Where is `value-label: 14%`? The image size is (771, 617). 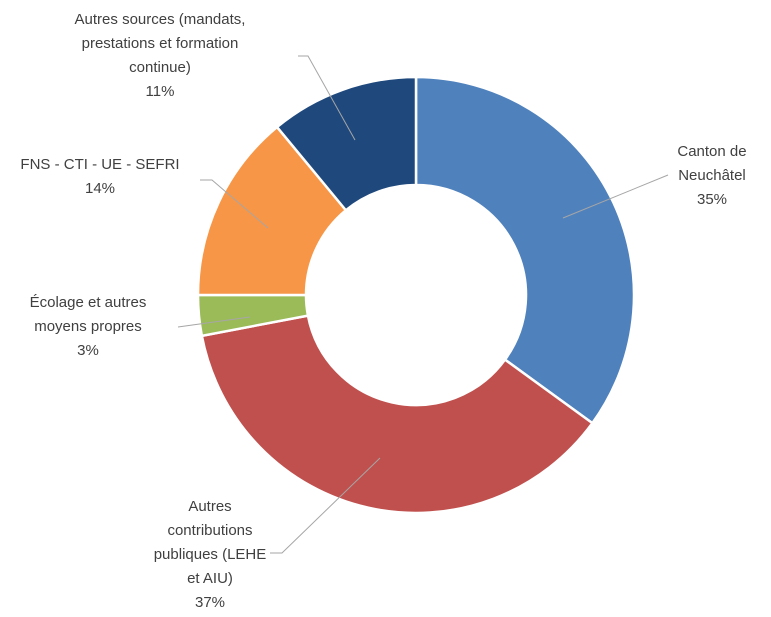 value-label: 14% is located at coordinates (100, 188).